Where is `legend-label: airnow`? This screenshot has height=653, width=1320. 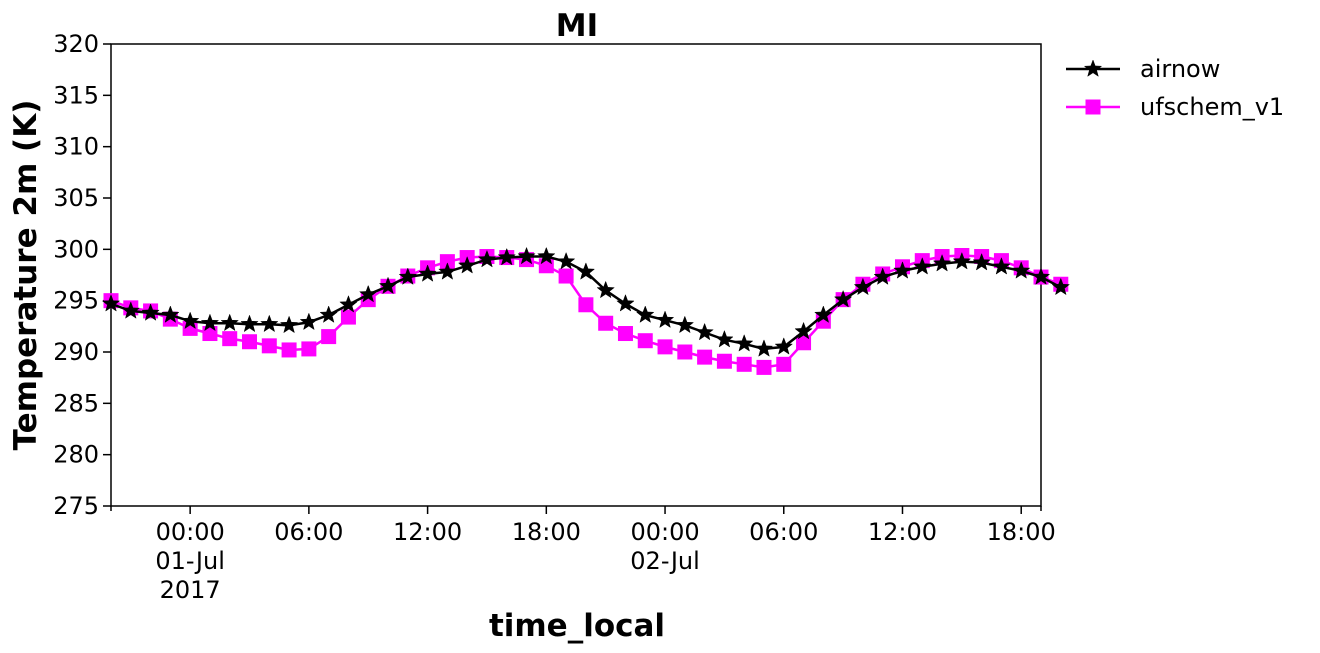 legend-label: airnow is located at coordinates (1180, 69).